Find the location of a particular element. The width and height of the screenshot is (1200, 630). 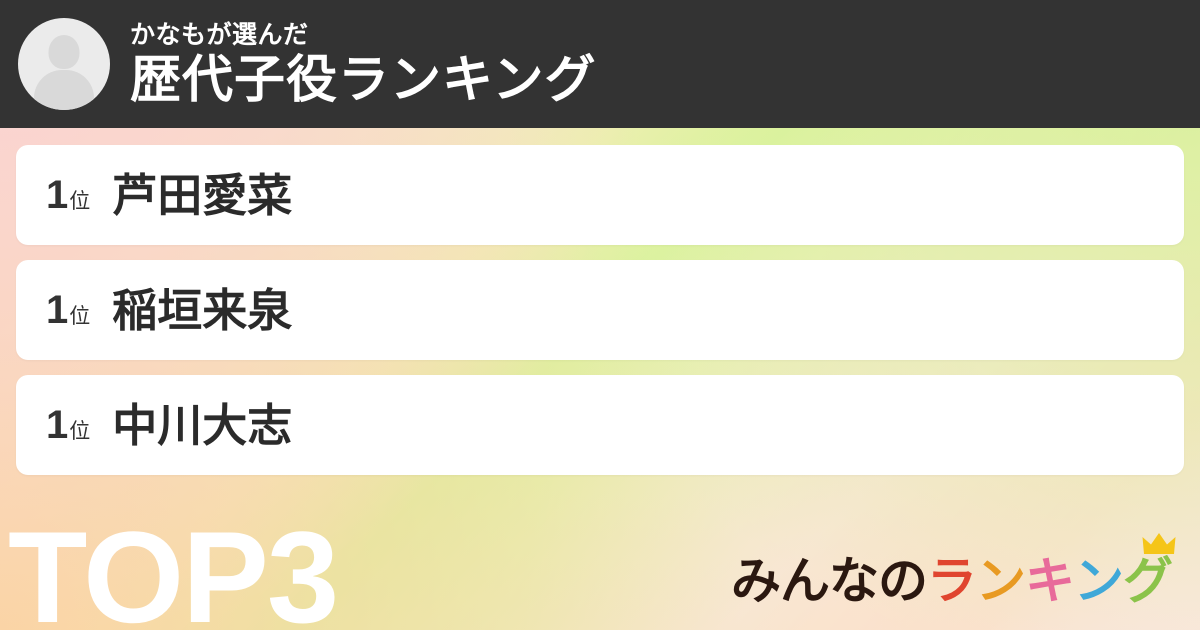

avatar-body-shape is located at coordinates (64, 90).